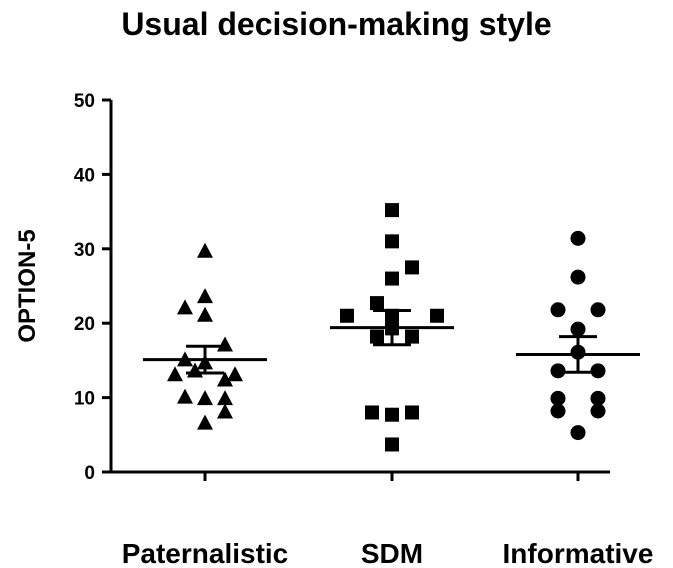 The height and width of the screenshot is (568, 673). What do you see at coordinates (84, 324) in the screenshot?
I see `y-tick-label: 20` at bounding box center [84, 324].